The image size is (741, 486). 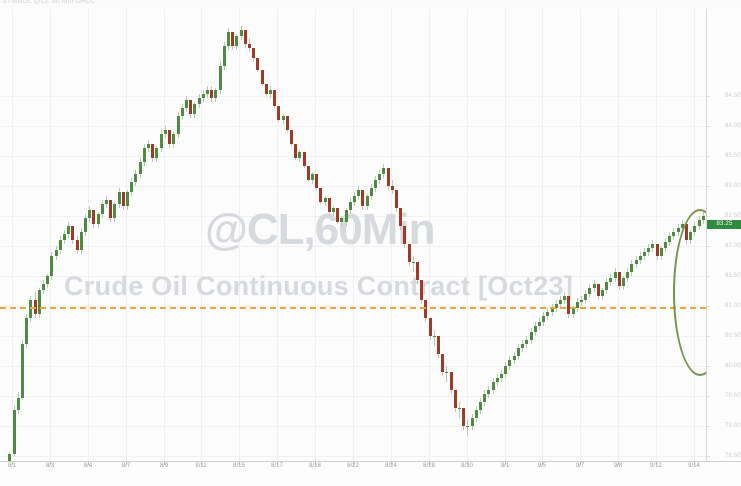 I want to click on price-axis-label: 79.50, so click(x=732, y=396).